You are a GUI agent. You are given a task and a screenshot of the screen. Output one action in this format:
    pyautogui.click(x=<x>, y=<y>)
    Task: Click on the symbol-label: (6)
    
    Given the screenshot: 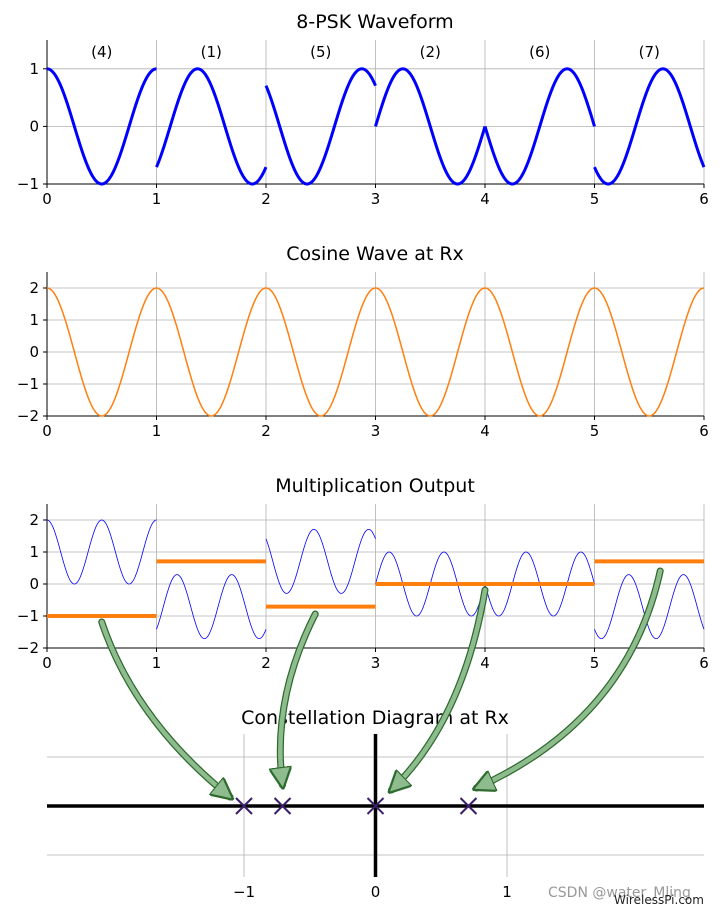 What is the action you would take?
    pyautogui.click(x=539, y=52)
    